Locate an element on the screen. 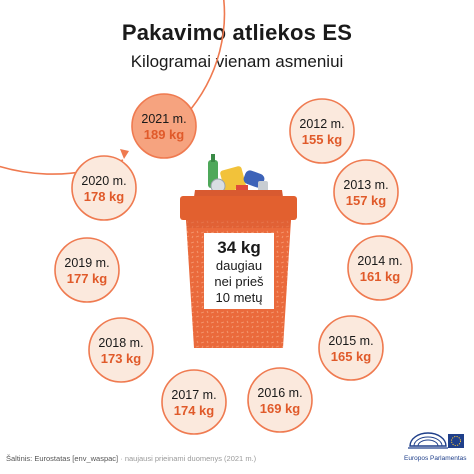 This screenshot has width=474, height=474. bin-line-1: daugiau is located at coordinates (239, 265).